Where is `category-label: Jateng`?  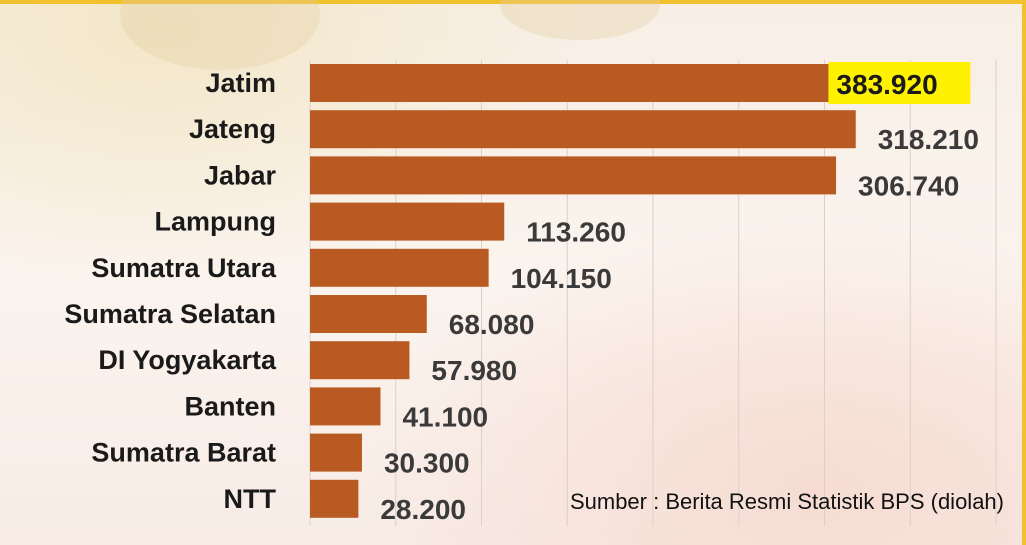 category-label: Jateng is located at coordinates (232, 129).